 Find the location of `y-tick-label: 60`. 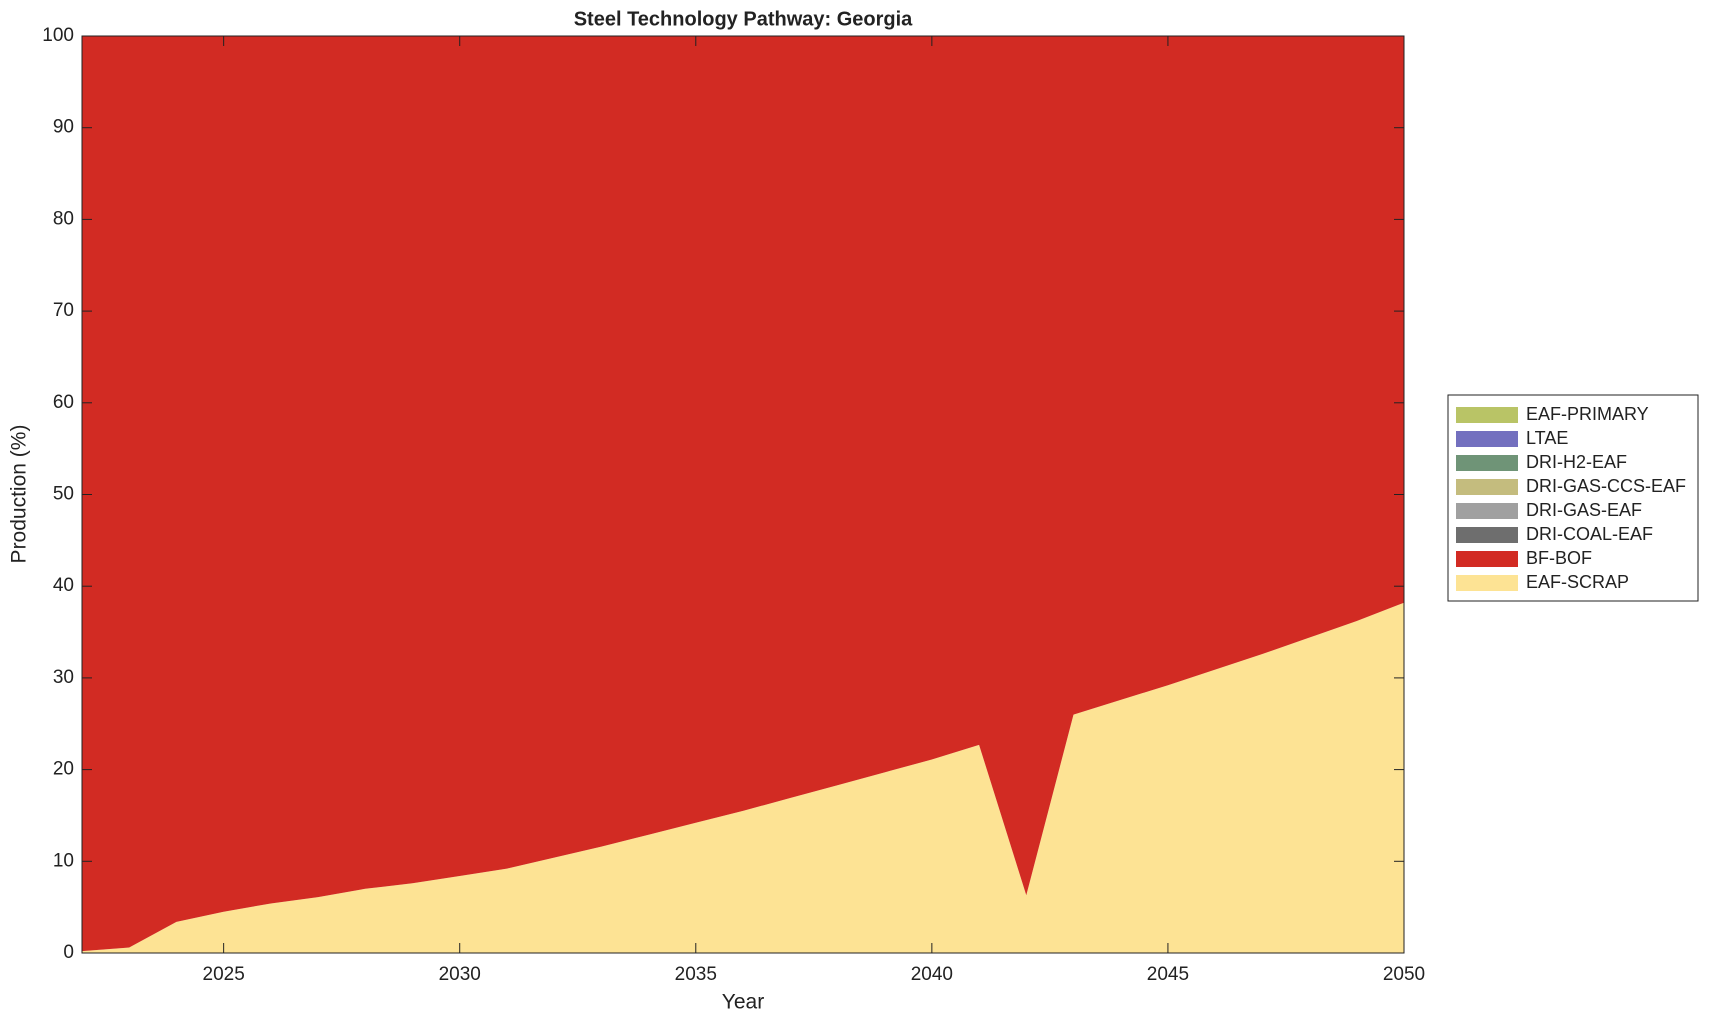

y-tick-label: 60 is located at coordinates (63, 402).